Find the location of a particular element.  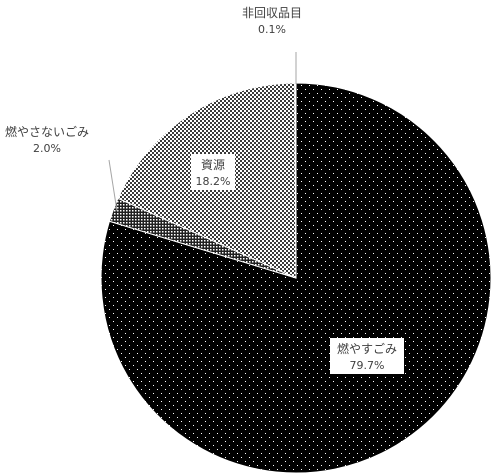

leader-lines is located at coordinates (202, 132).